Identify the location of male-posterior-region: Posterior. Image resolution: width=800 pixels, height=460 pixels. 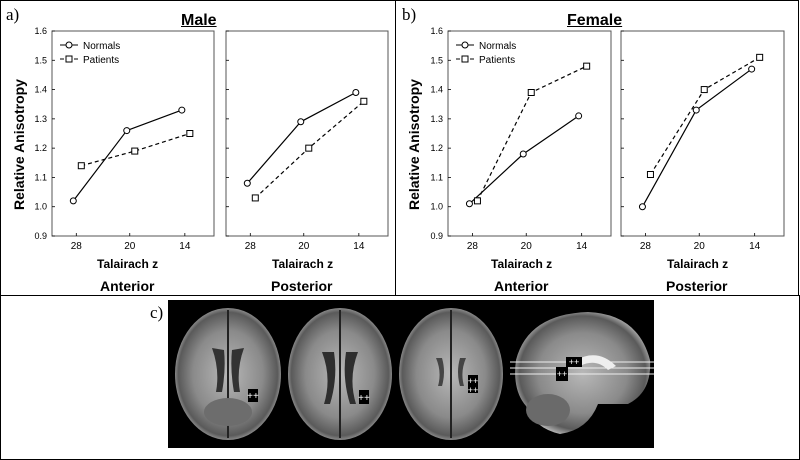
(302, 286).